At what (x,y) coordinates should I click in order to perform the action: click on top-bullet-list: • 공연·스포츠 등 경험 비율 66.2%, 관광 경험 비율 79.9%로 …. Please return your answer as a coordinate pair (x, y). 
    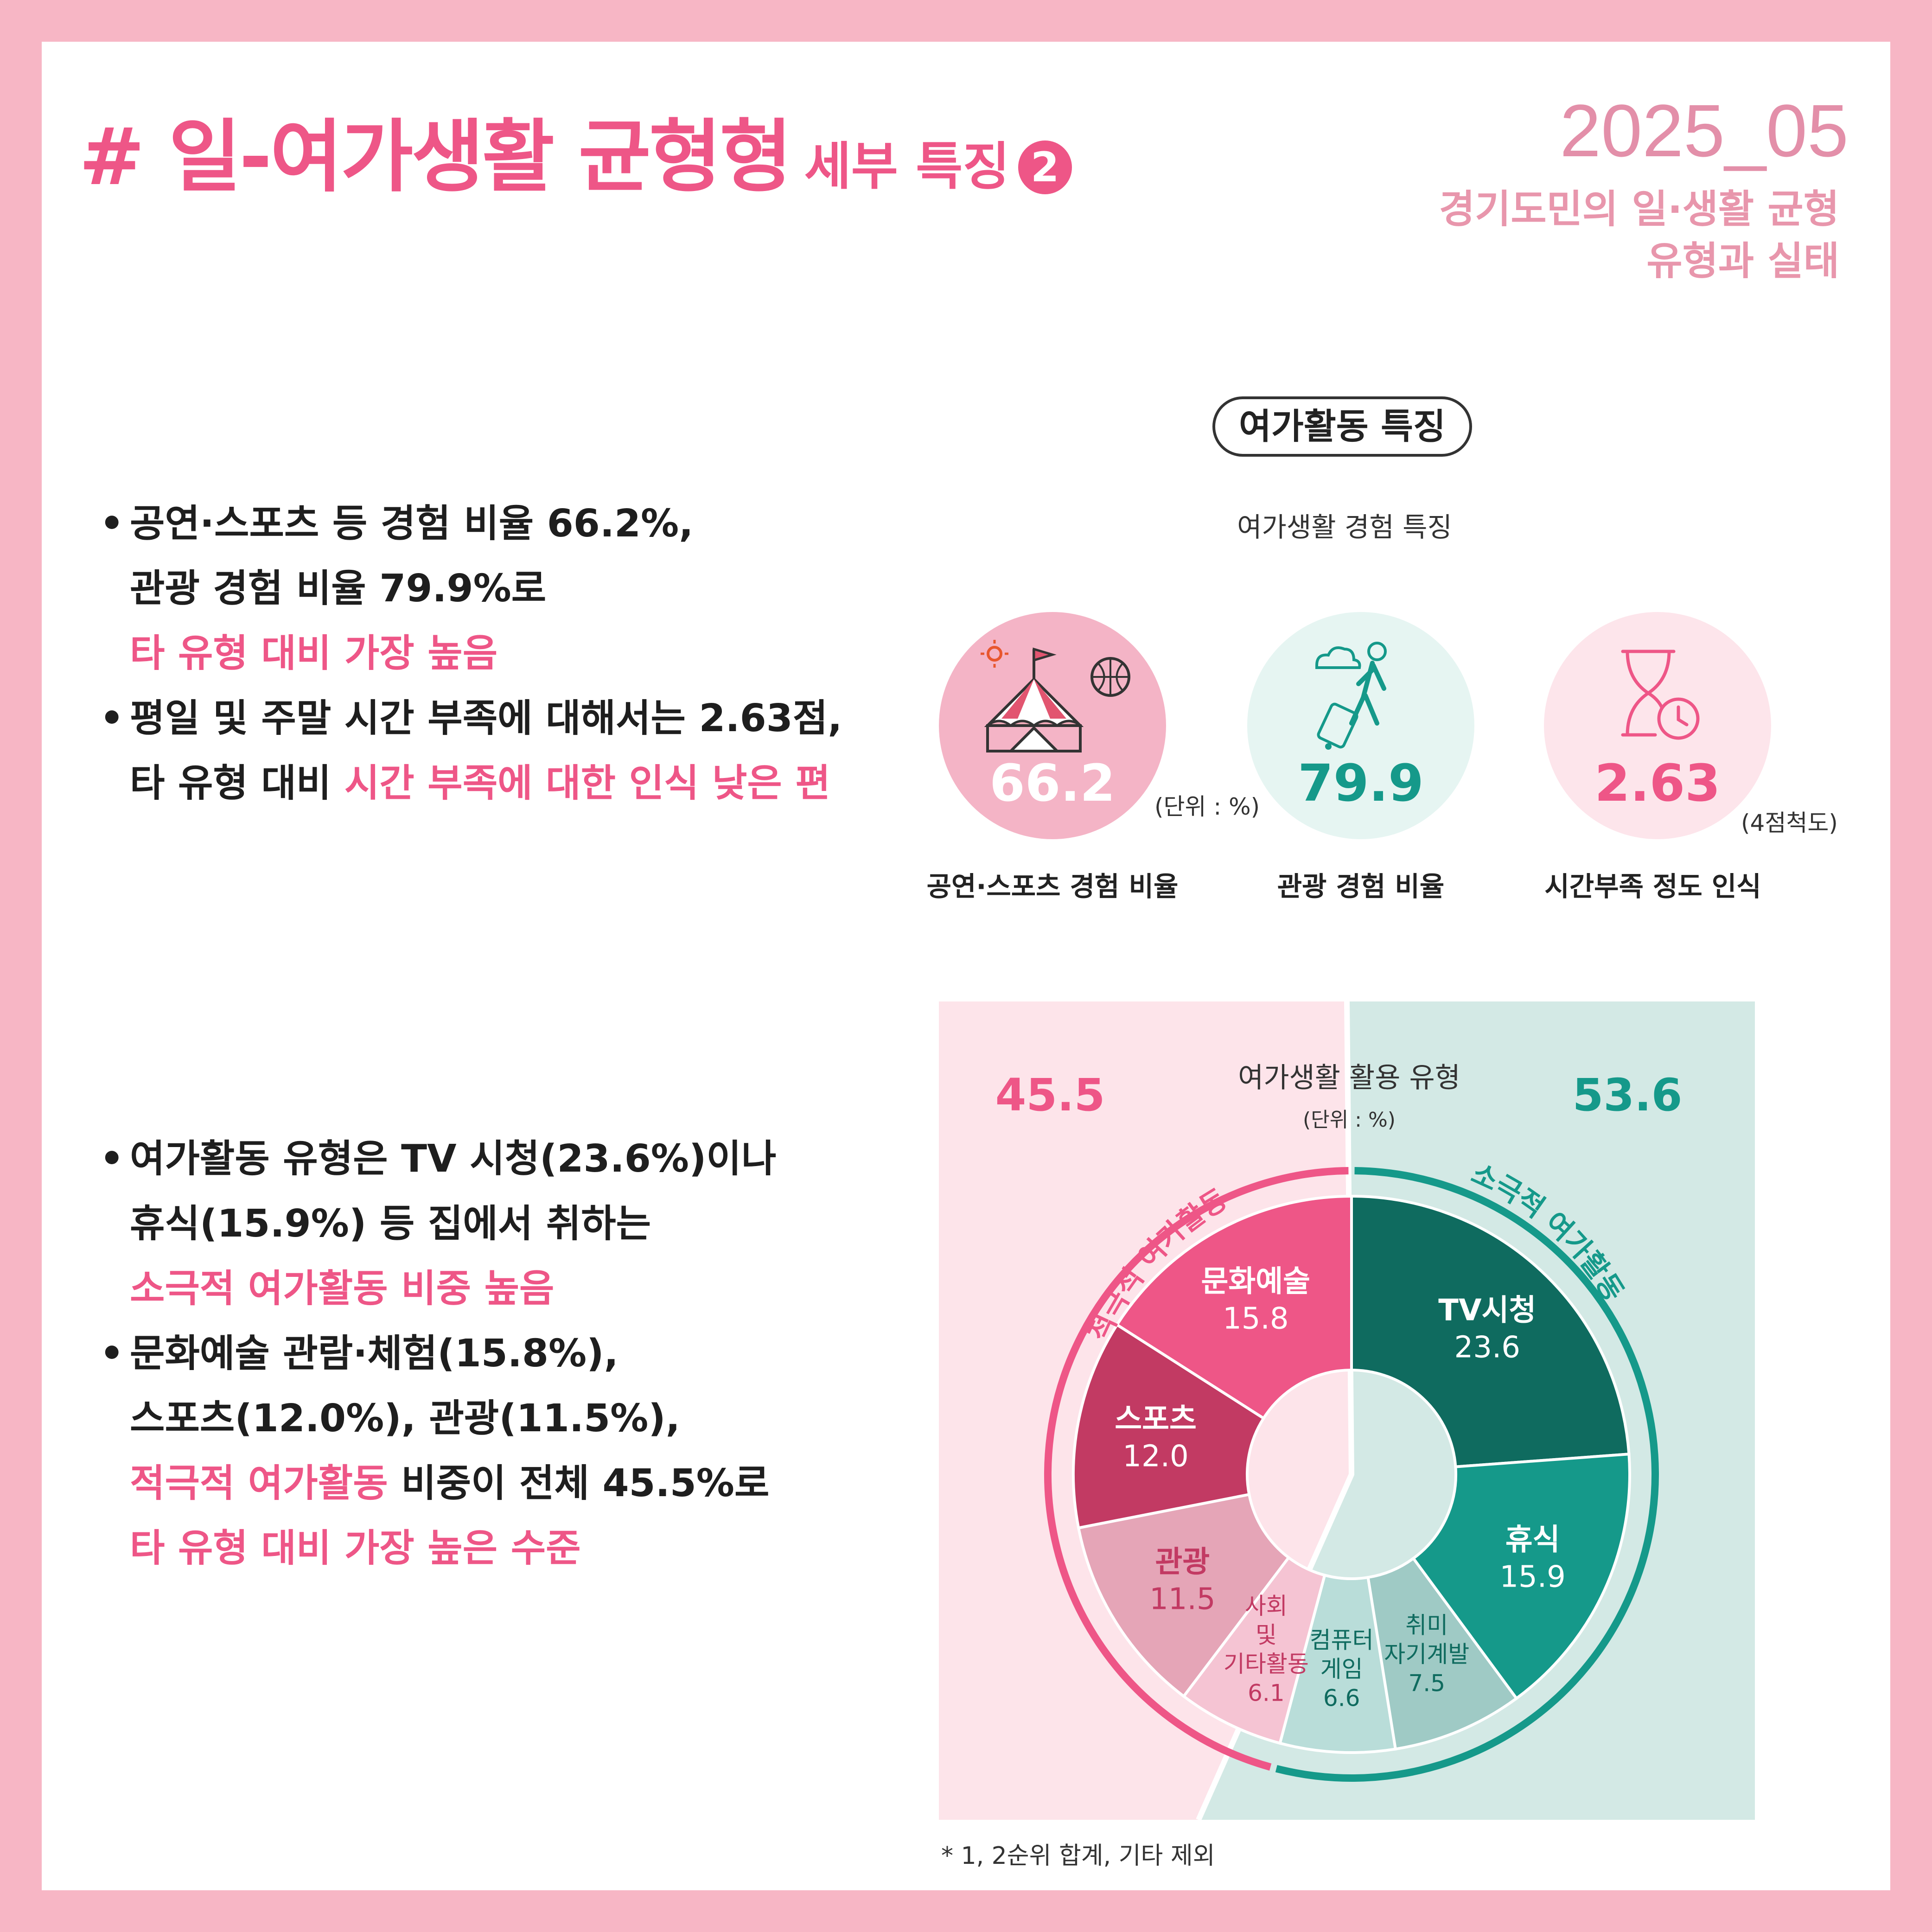
    Looking at the image, I should click on (532, 653).